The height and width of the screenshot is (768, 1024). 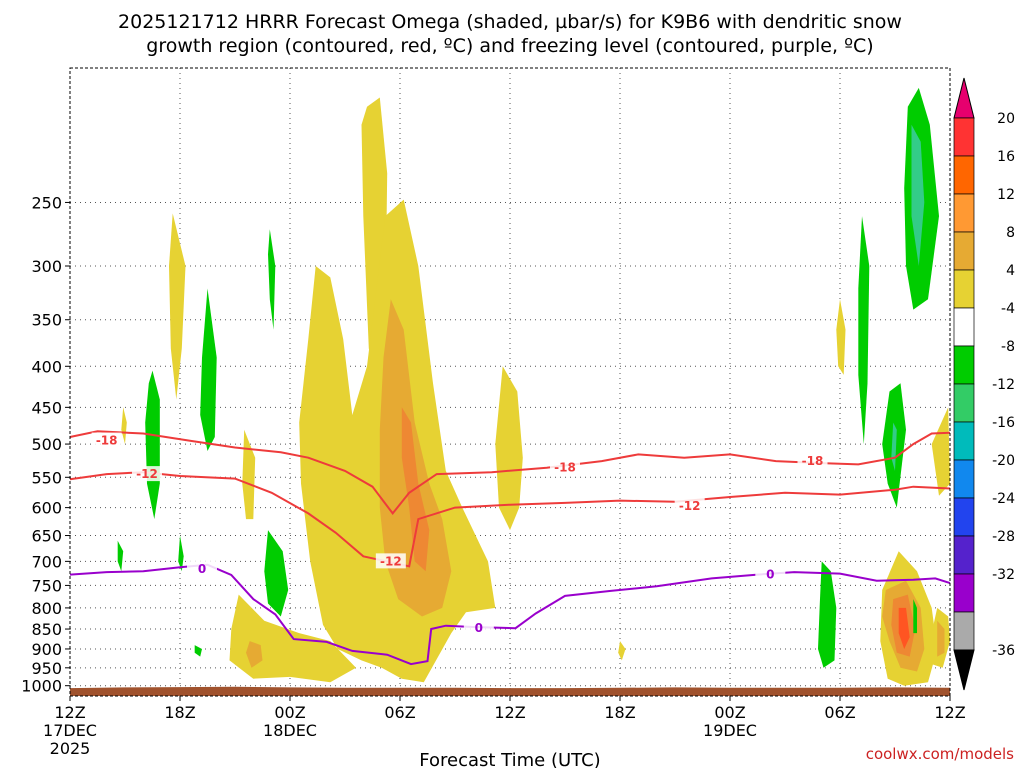 I want to click on contour-label-0-2: -18, so click(x=813, y=461).